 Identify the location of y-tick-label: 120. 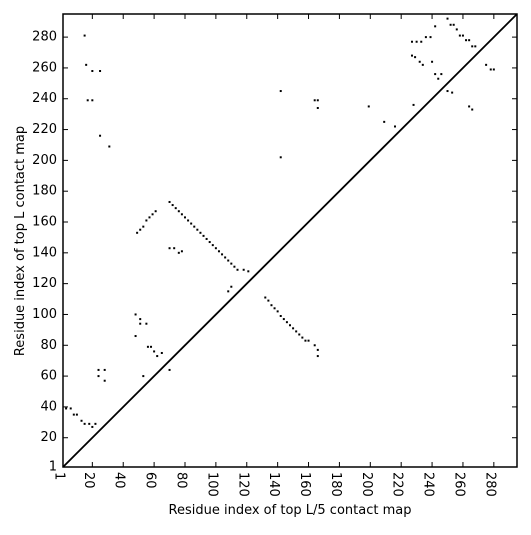
(44, 283).